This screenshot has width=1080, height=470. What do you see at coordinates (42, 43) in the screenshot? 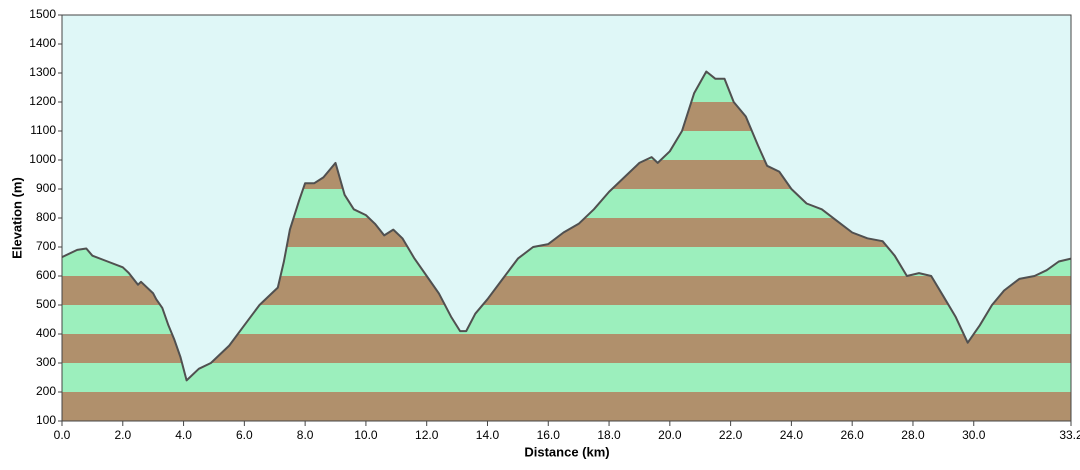
I see `y-tick-label: 1400` at bounding box center [42, 43].